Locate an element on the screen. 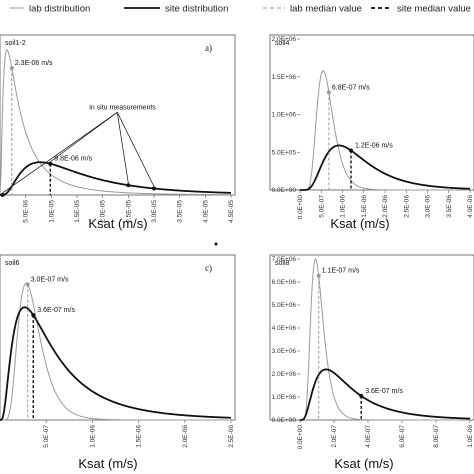 The width and height of the screenshot is (474, 474). y-tick-label: 7.0E+06 is located at coordinates (284, 259).